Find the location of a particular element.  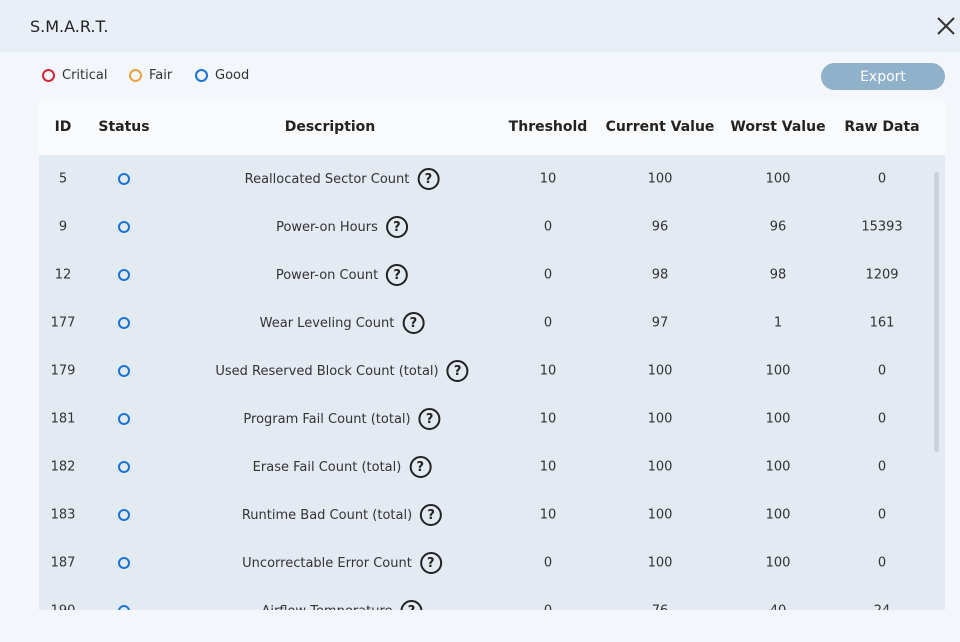

cell: 5 is located at coordinates (63, 179).